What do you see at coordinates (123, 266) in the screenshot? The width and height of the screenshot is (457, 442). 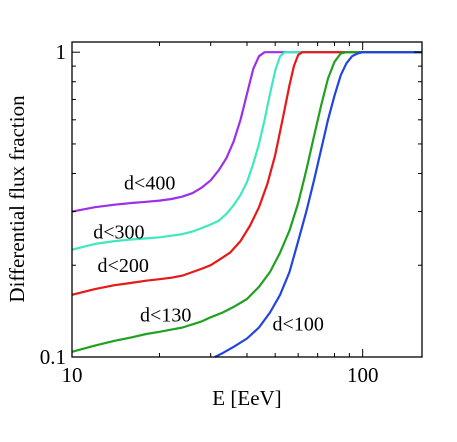 I see `series-label-d-200: d<200` at bounding box center [123, 266].